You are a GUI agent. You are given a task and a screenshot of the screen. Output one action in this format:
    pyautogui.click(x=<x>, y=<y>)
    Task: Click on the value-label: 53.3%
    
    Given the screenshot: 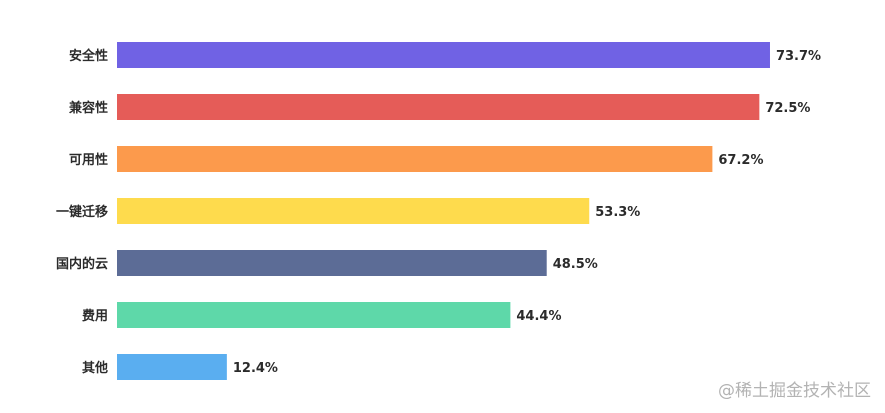 What is the action you would take?
    pyautogui.click(x=617, y=212)
    